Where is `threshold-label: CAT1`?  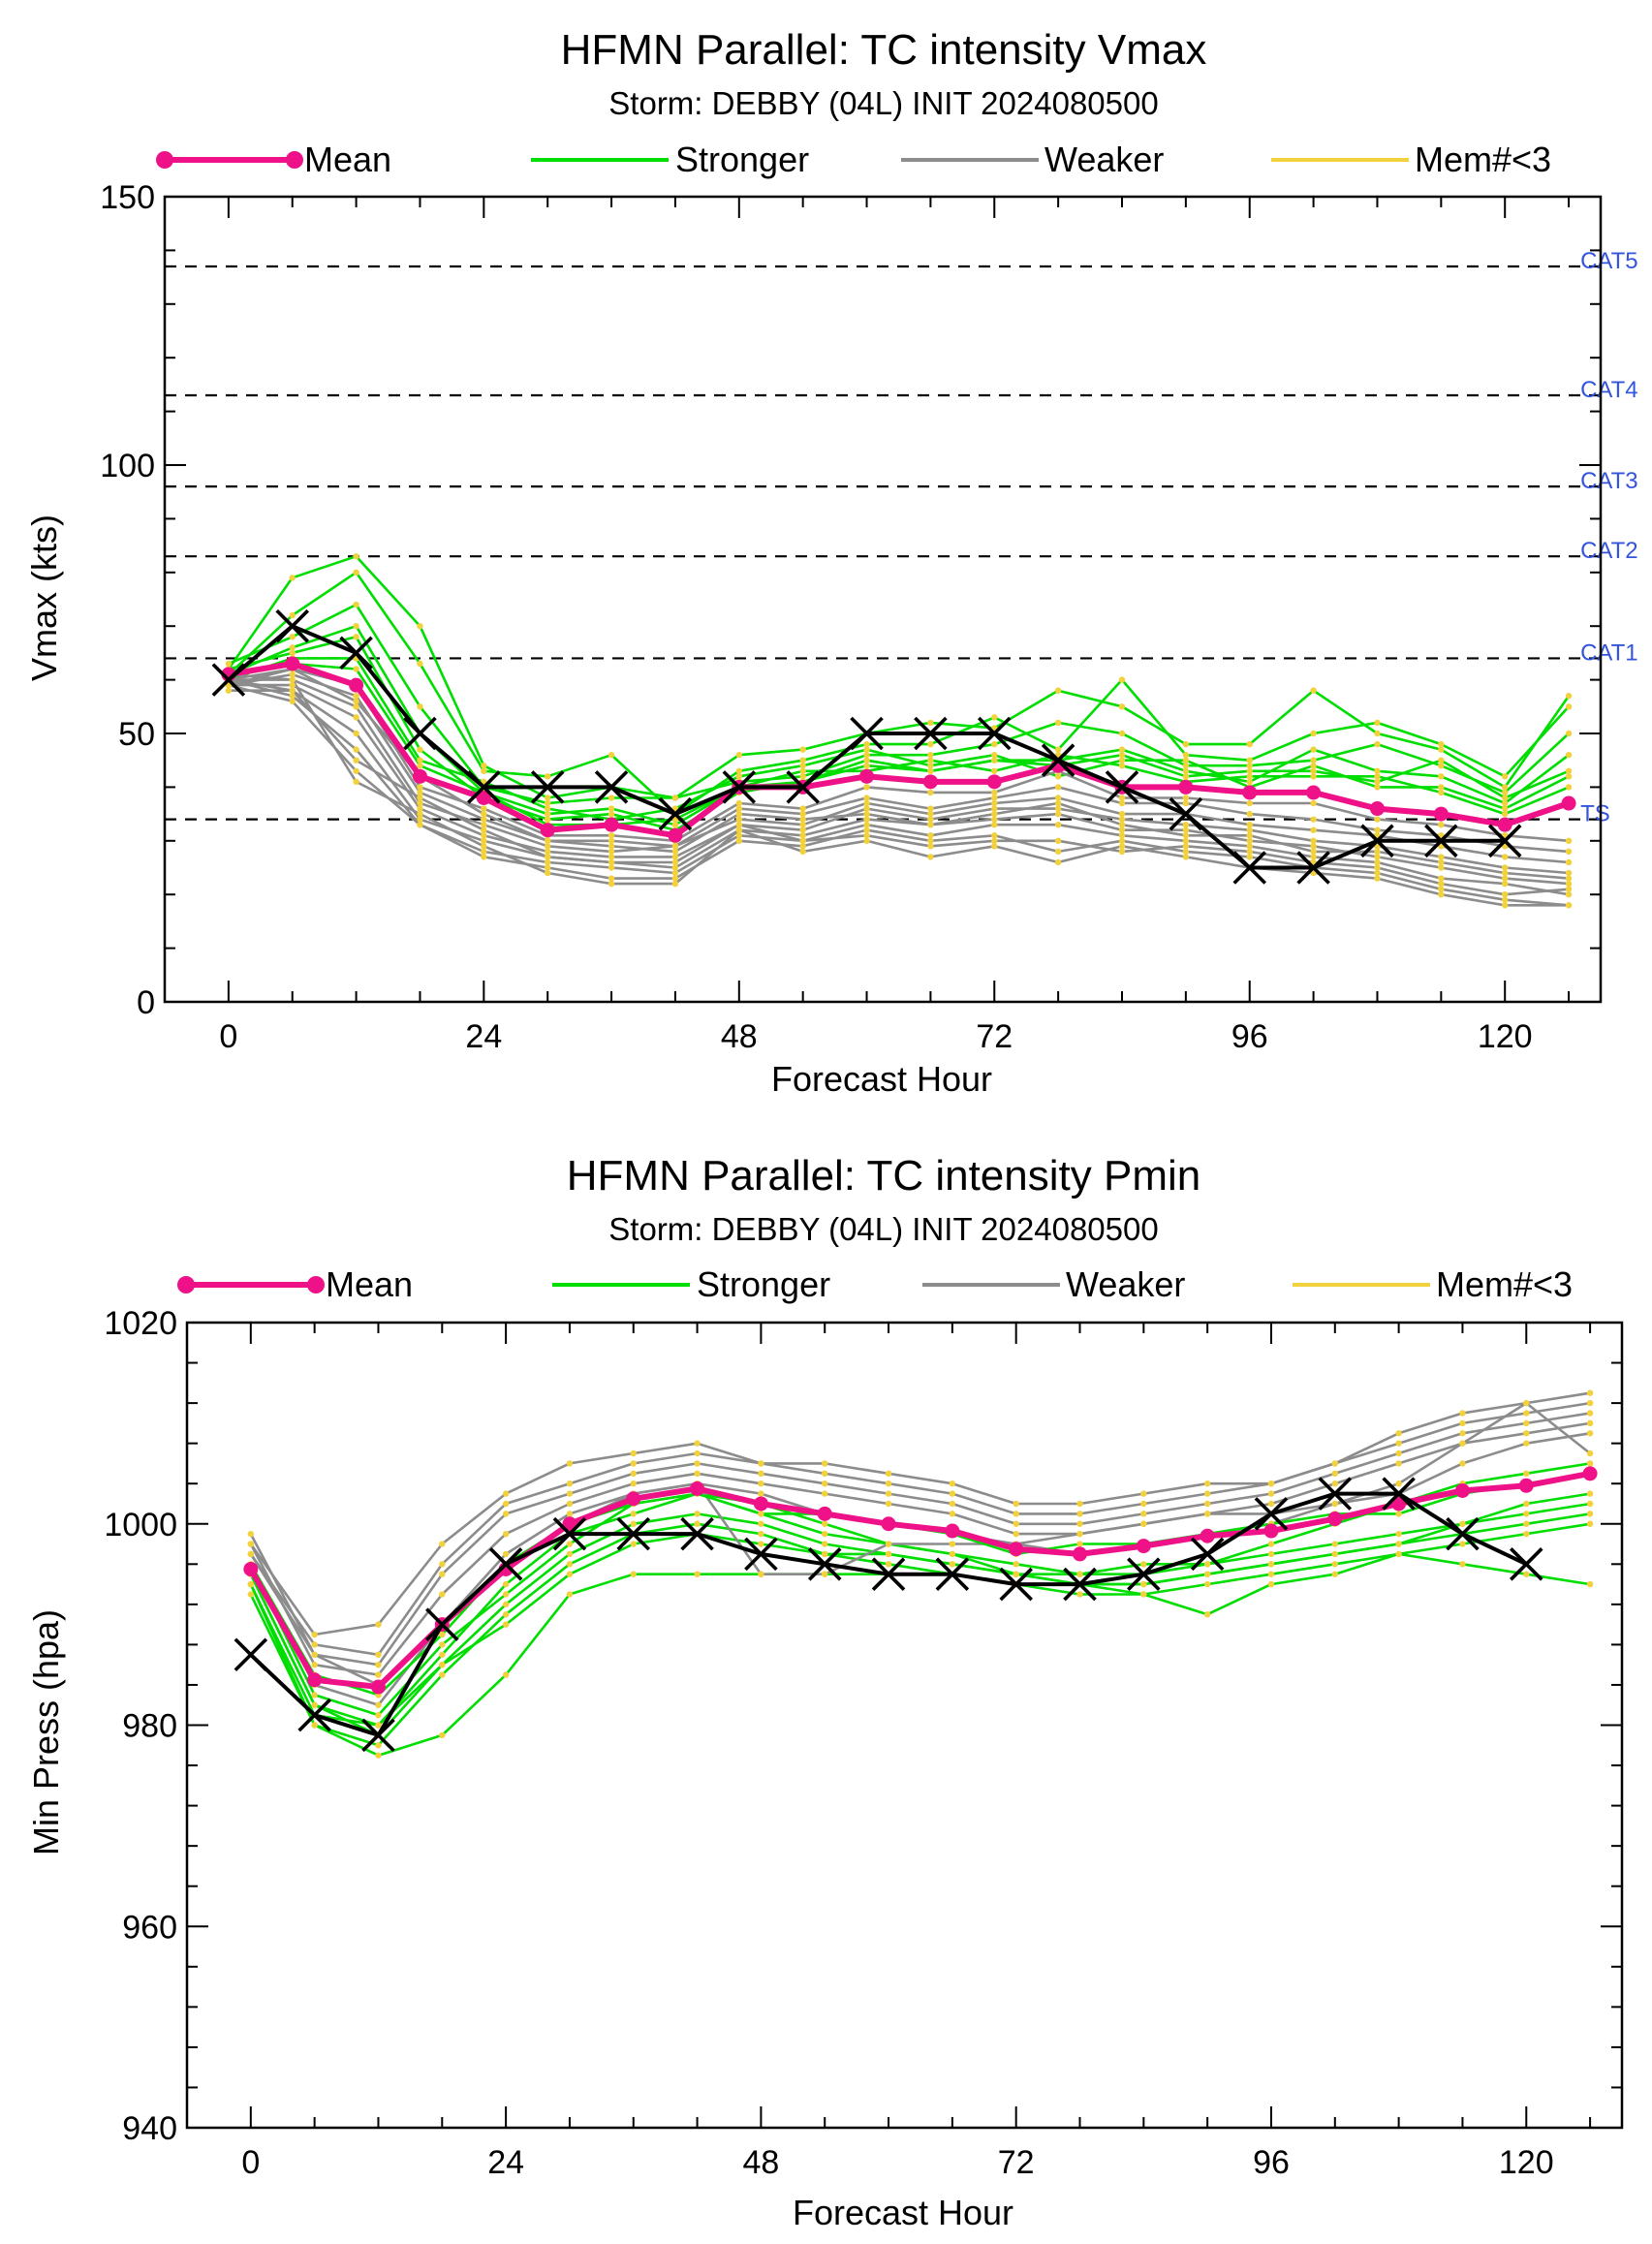 threshold-label: CAT1 is located at coordinates (1609, 652).